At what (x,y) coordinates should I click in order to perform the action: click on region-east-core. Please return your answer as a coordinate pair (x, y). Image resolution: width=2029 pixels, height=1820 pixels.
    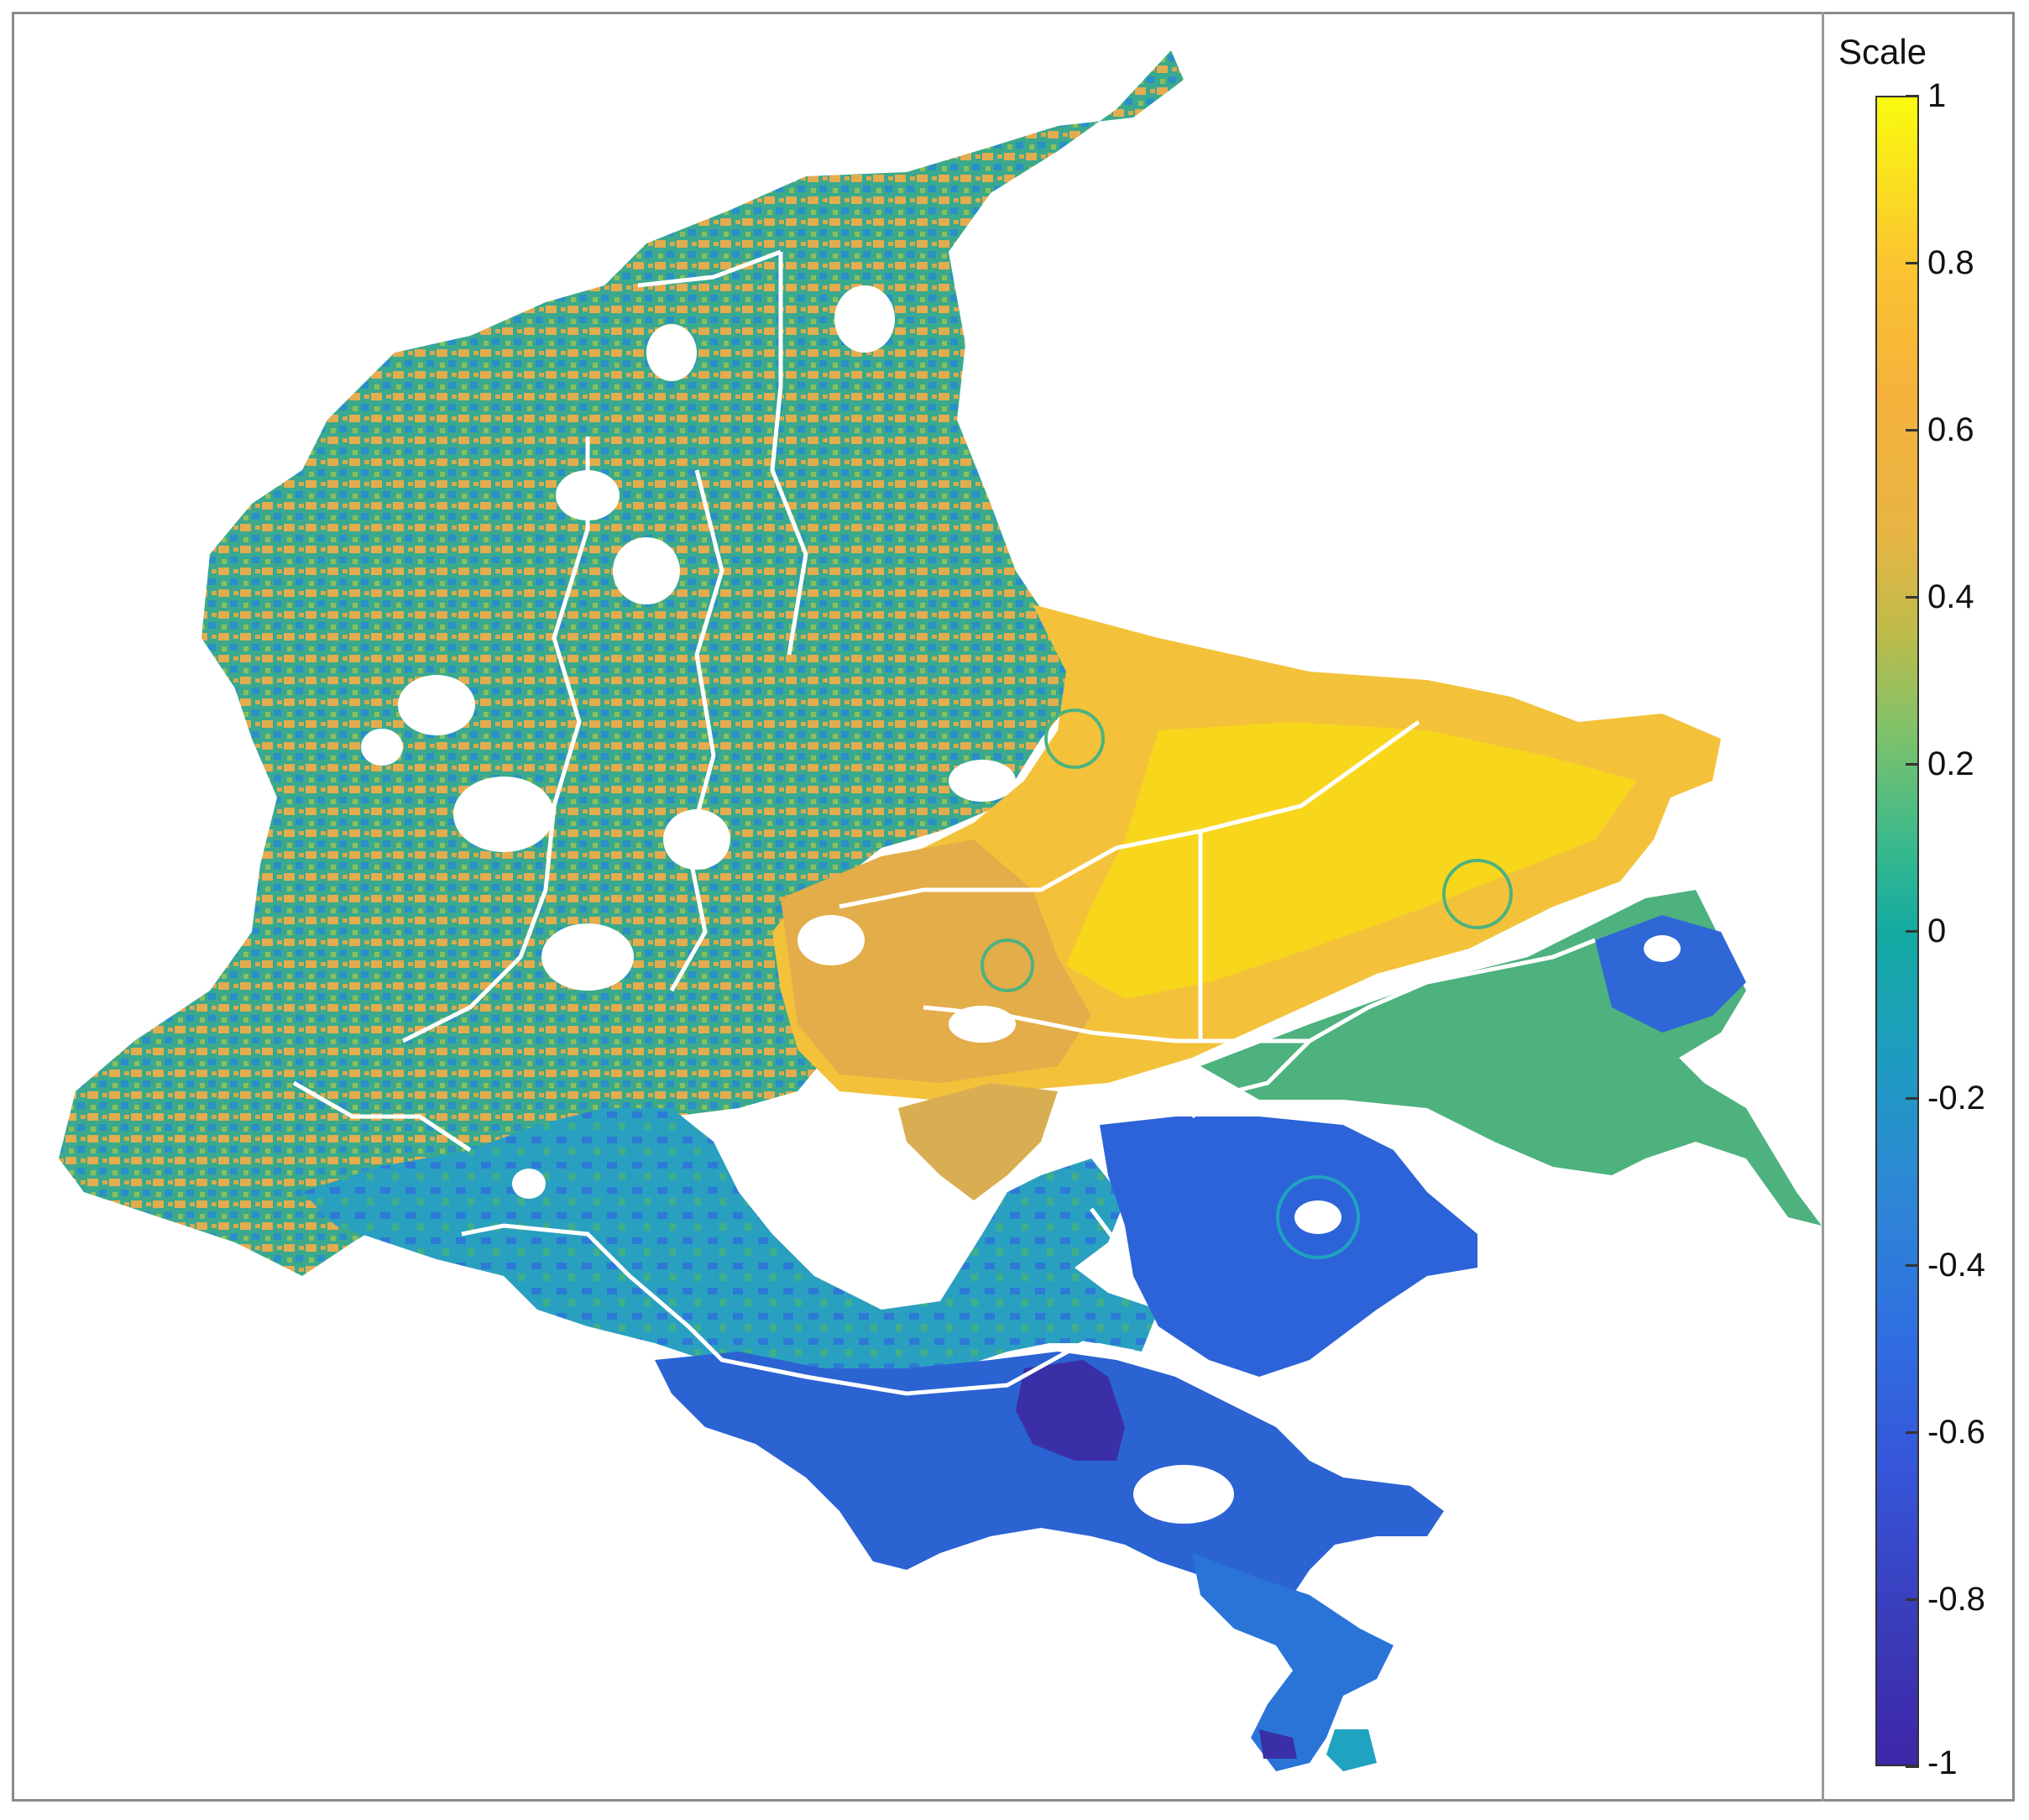
    Looking at the image, I should click on (1352, 860).